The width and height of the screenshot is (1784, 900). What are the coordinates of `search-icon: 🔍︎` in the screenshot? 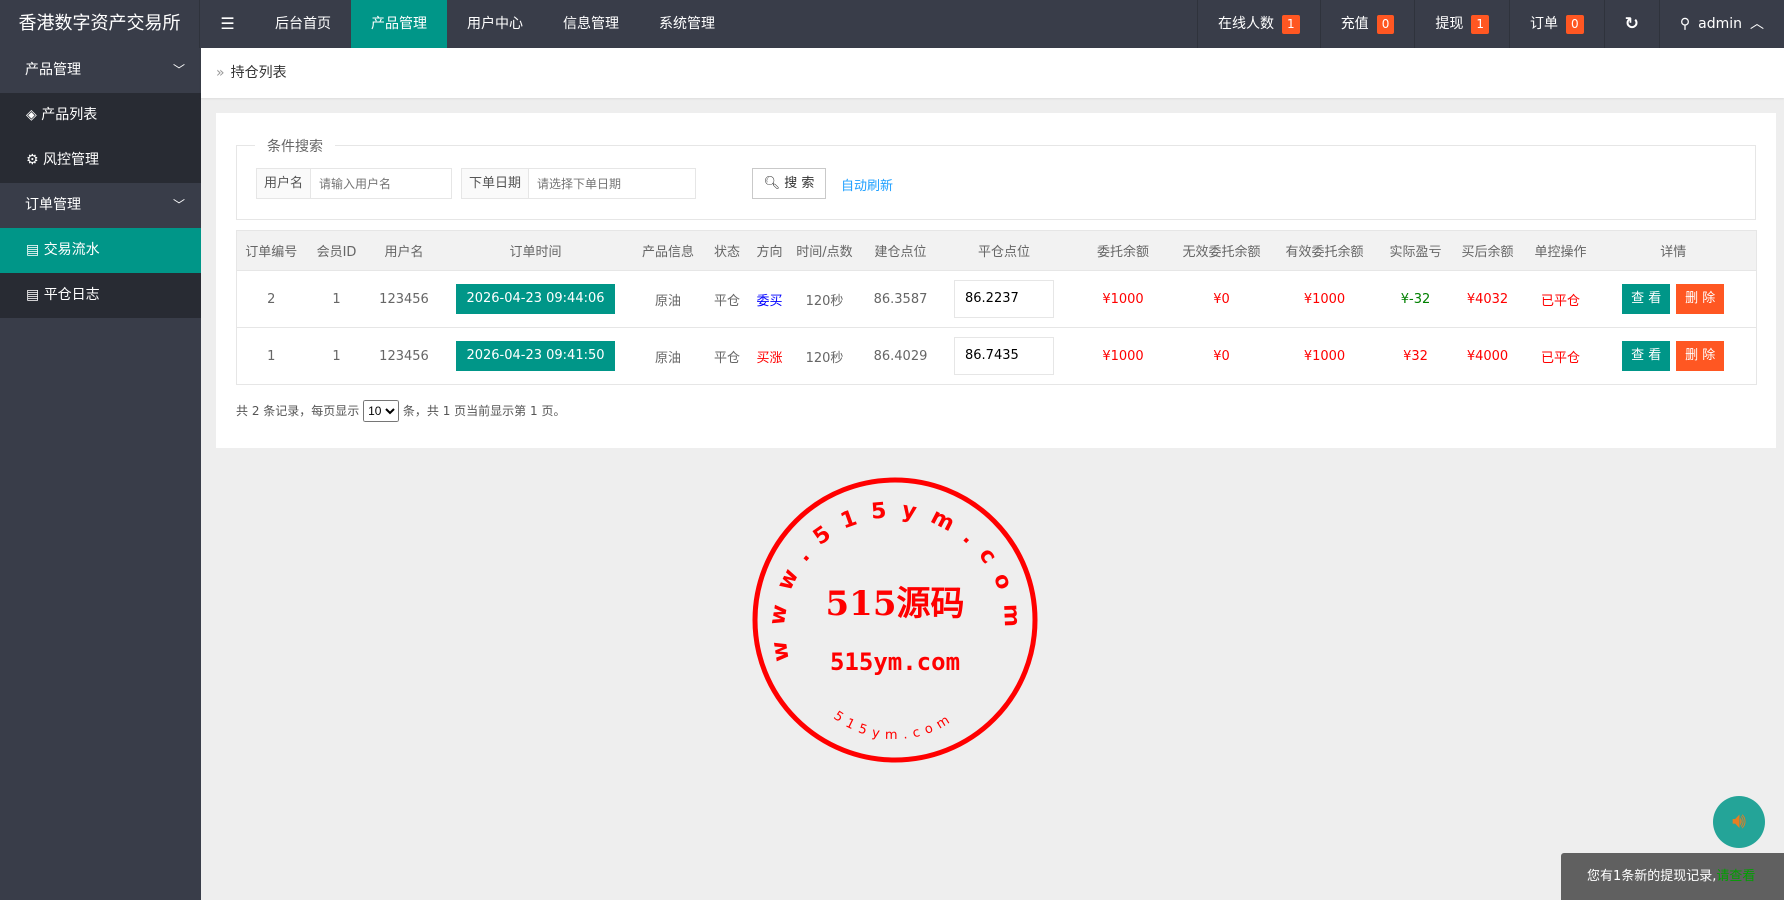 It's located at (774, 183).